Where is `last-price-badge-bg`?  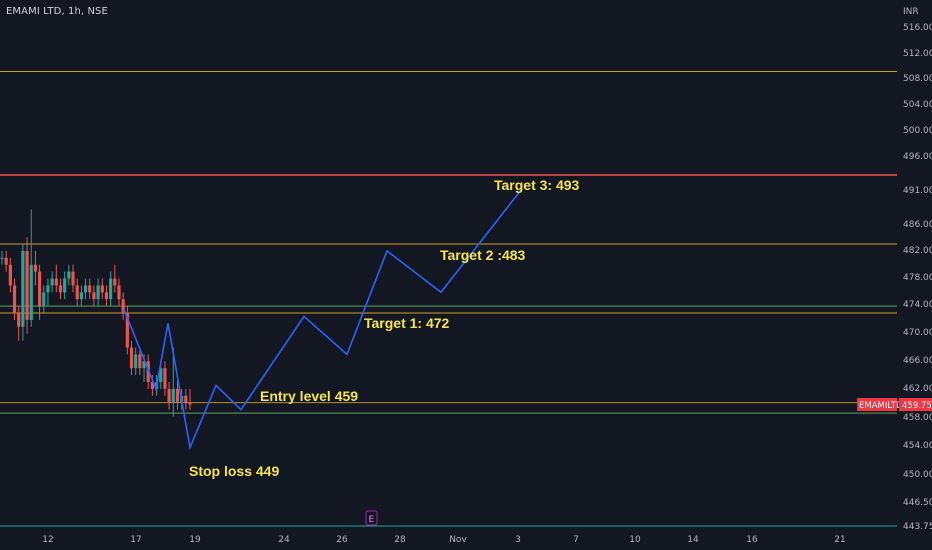
last-price-badge-bg is located at coordinates (915, 404).